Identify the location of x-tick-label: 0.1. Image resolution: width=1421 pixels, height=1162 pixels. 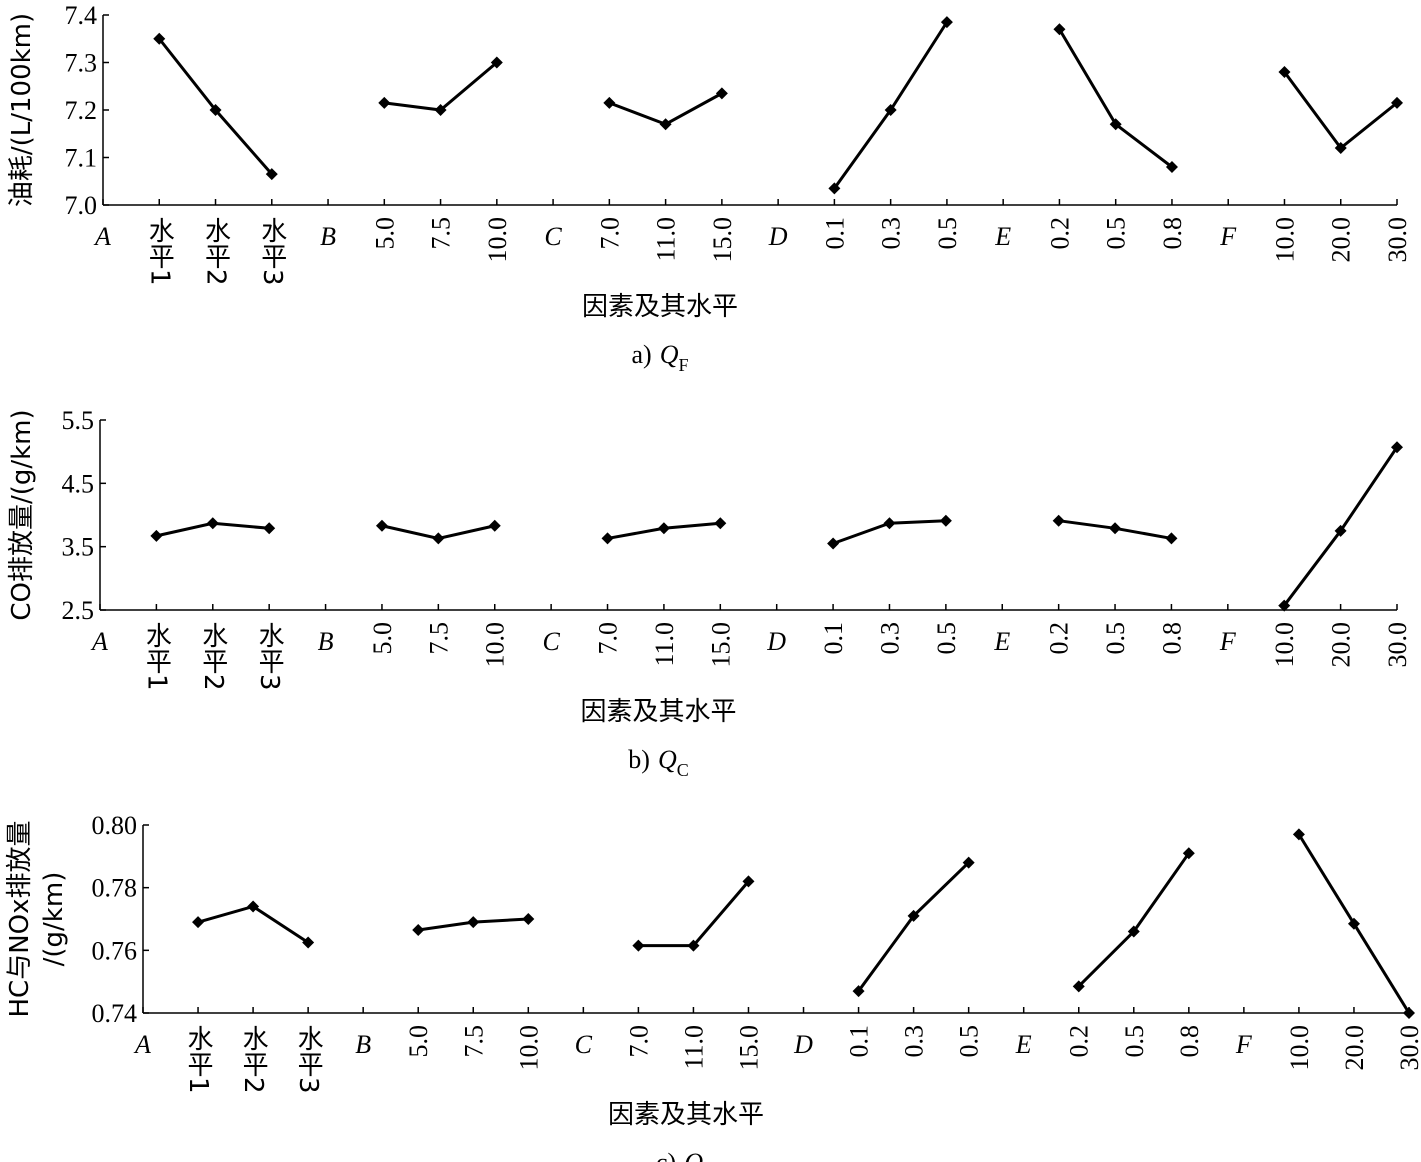
(834, 233).